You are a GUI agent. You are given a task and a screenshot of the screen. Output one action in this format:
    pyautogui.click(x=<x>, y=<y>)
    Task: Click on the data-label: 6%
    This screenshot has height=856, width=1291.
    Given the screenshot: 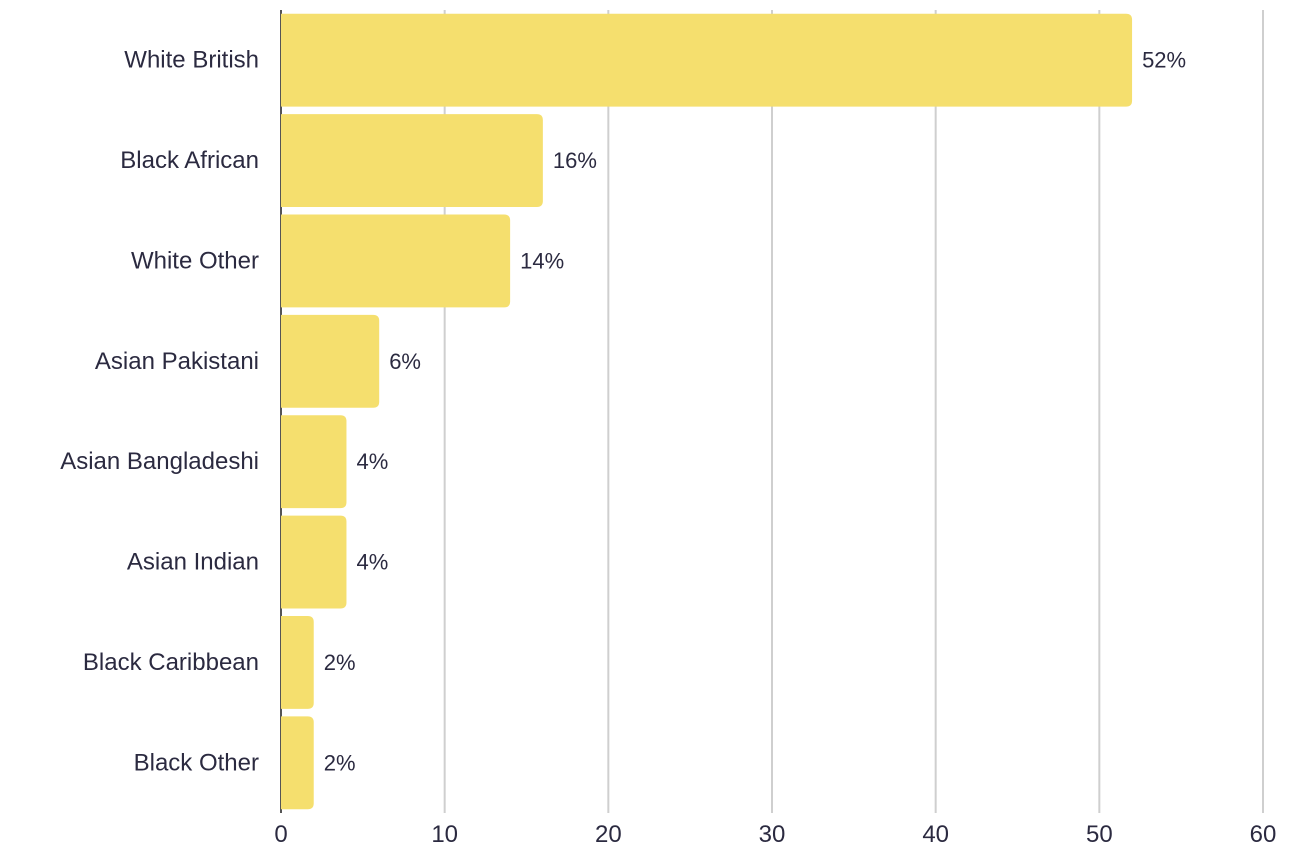 What is the action you would take?
    pyautogui.click(x=405, y=361)
    